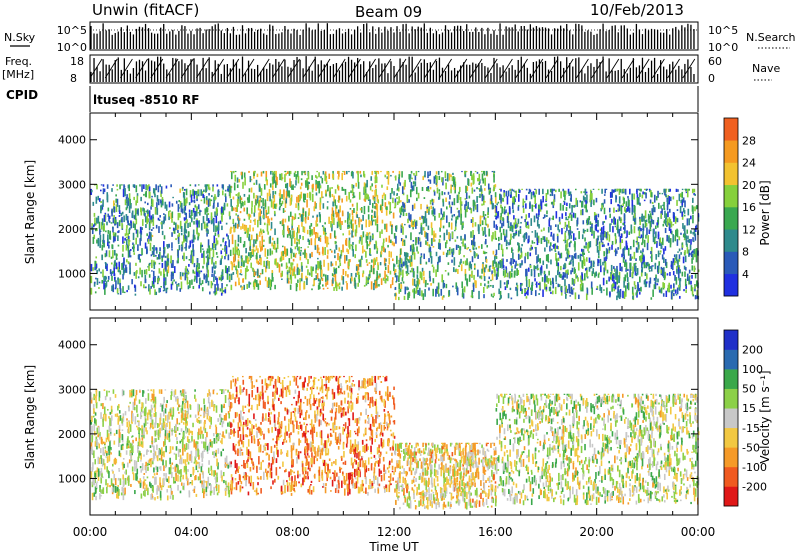 The width and height of the screenshot is (800, 554). What do you see at coordinates (72, 273) in the screenshot?
I see `power-ytick-label: 1000` at bounding box center [72, 273].